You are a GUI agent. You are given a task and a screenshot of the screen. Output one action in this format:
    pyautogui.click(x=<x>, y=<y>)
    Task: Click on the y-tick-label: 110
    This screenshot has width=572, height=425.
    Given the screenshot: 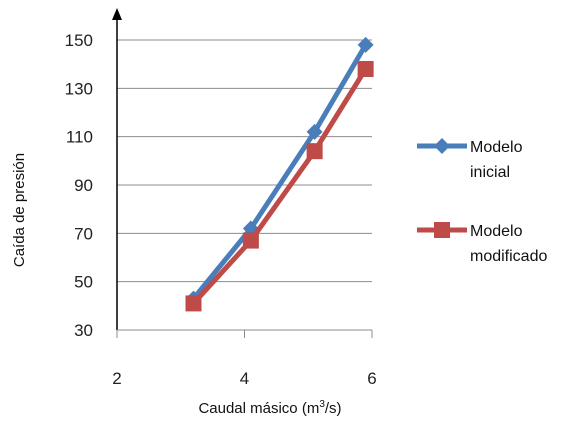 What is the action you would take?
    pyautogui.click(x=79, y=137)
    